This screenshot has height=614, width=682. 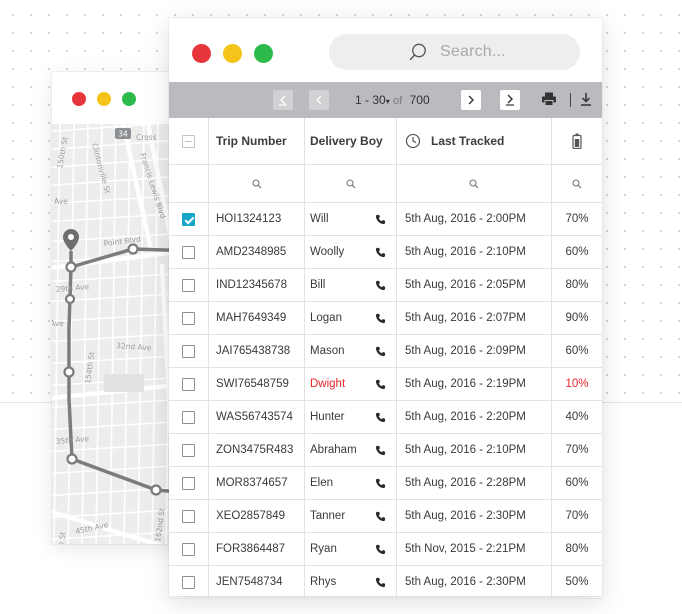 What do you see at coordinates (323, 549) in the screenshot?
I see `delivery-boy-name: Ryan` at bounding box center [323, 549].